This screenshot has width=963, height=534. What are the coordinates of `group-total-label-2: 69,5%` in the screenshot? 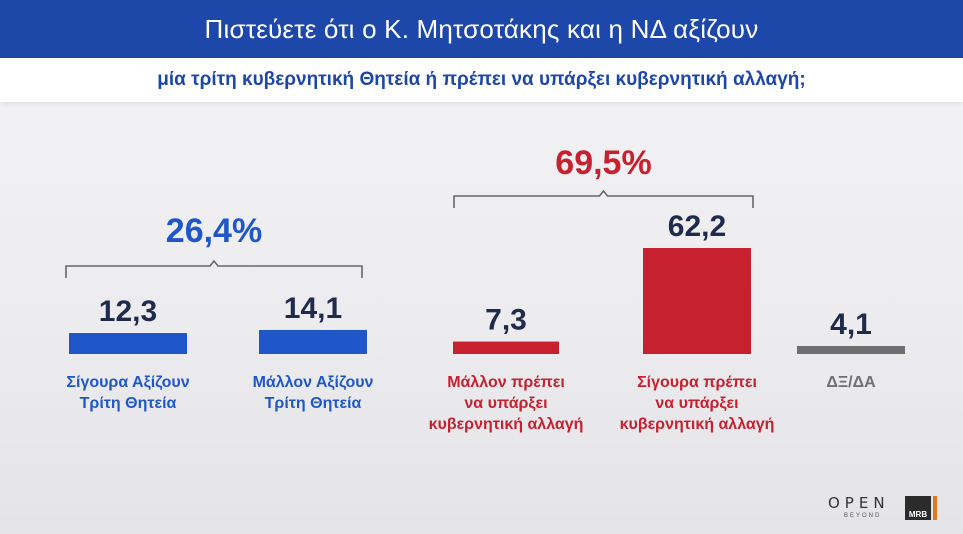 It's located at (603, 163).